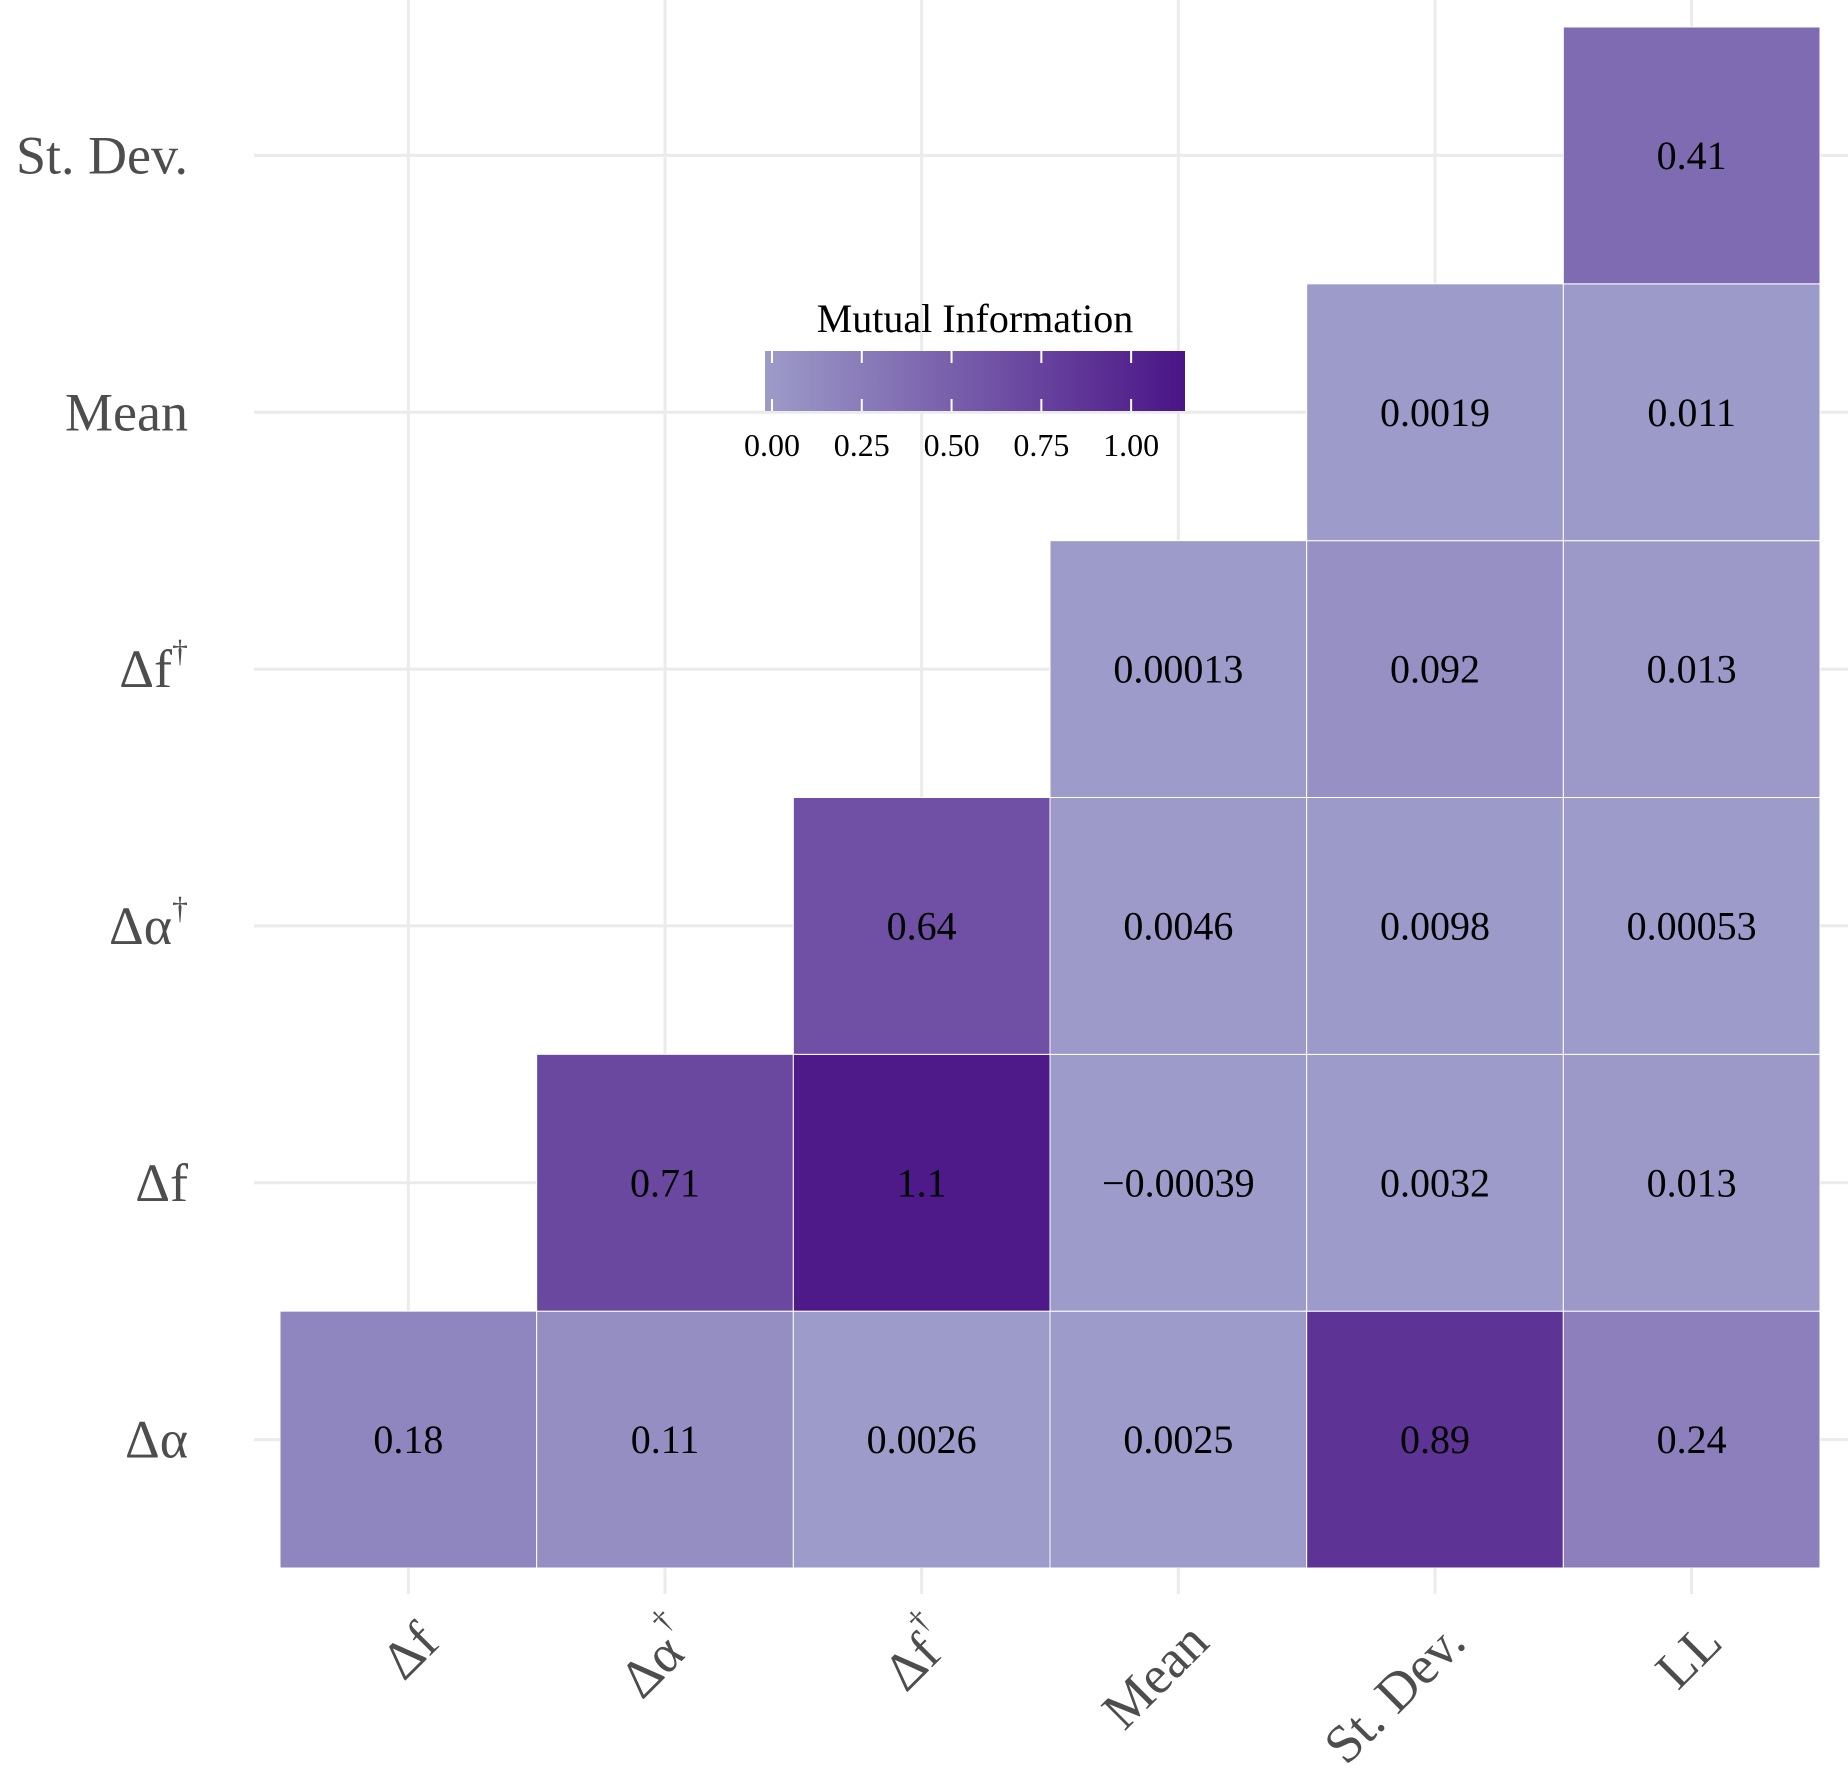 This screenshot has height=1782, width=1848. I want to click on x-tick-label-ll: LL, so click(1688, 1655).